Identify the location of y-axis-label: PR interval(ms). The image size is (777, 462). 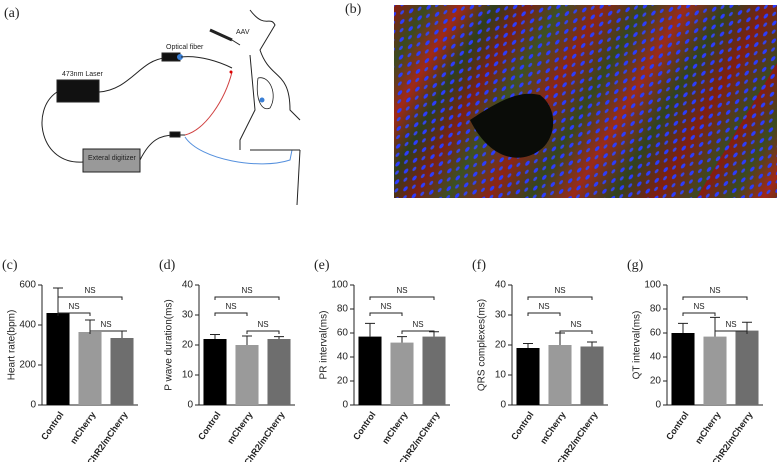
(324, 345).